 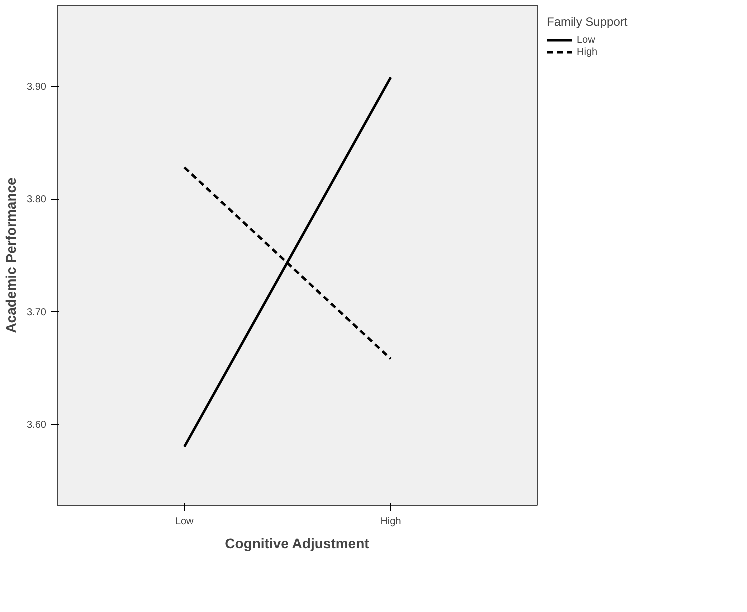 What do you see at coordinates (37, 200) in the screenshot?
I see `y-tick-label: 3.80` at bounding box center [37, 200].